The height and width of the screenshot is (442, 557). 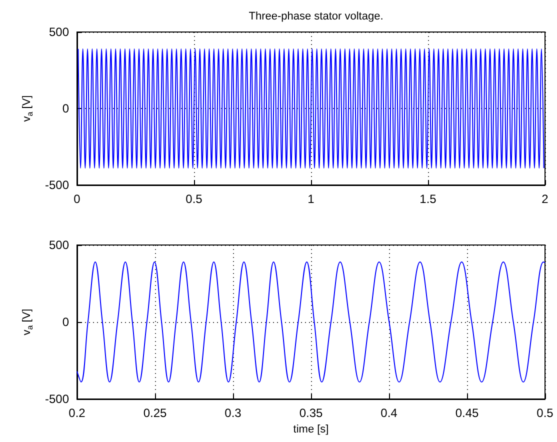 What do you see at coordinates (77, 413) in the screenshot?
I see `x-tick-label: 0.2` at bounding box center [77, 413].